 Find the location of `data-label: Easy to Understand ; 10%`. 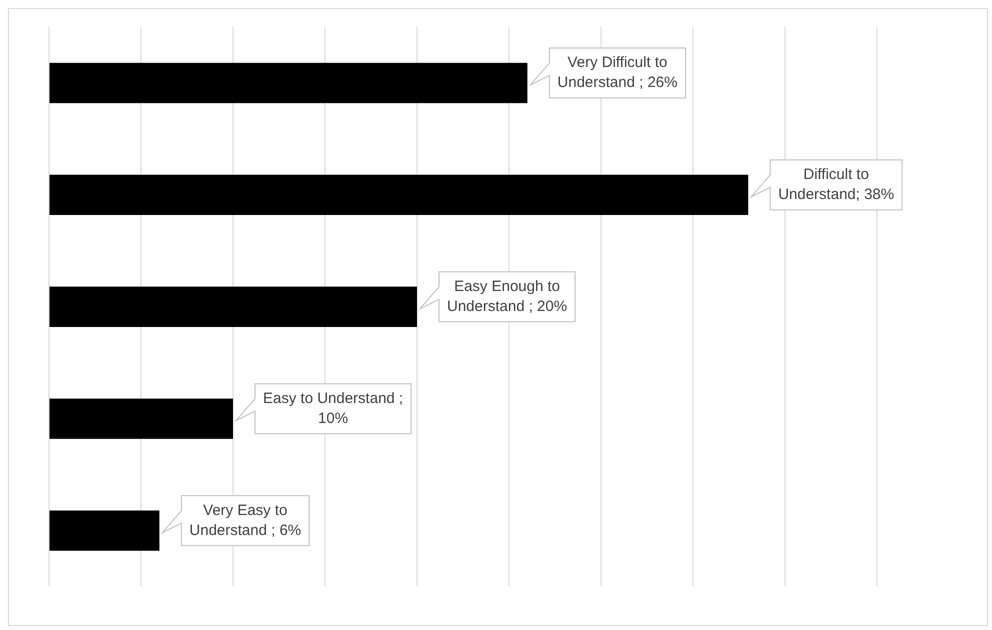

data-label: Easy to Understand ; 10% is located at coordinates (333, 408).